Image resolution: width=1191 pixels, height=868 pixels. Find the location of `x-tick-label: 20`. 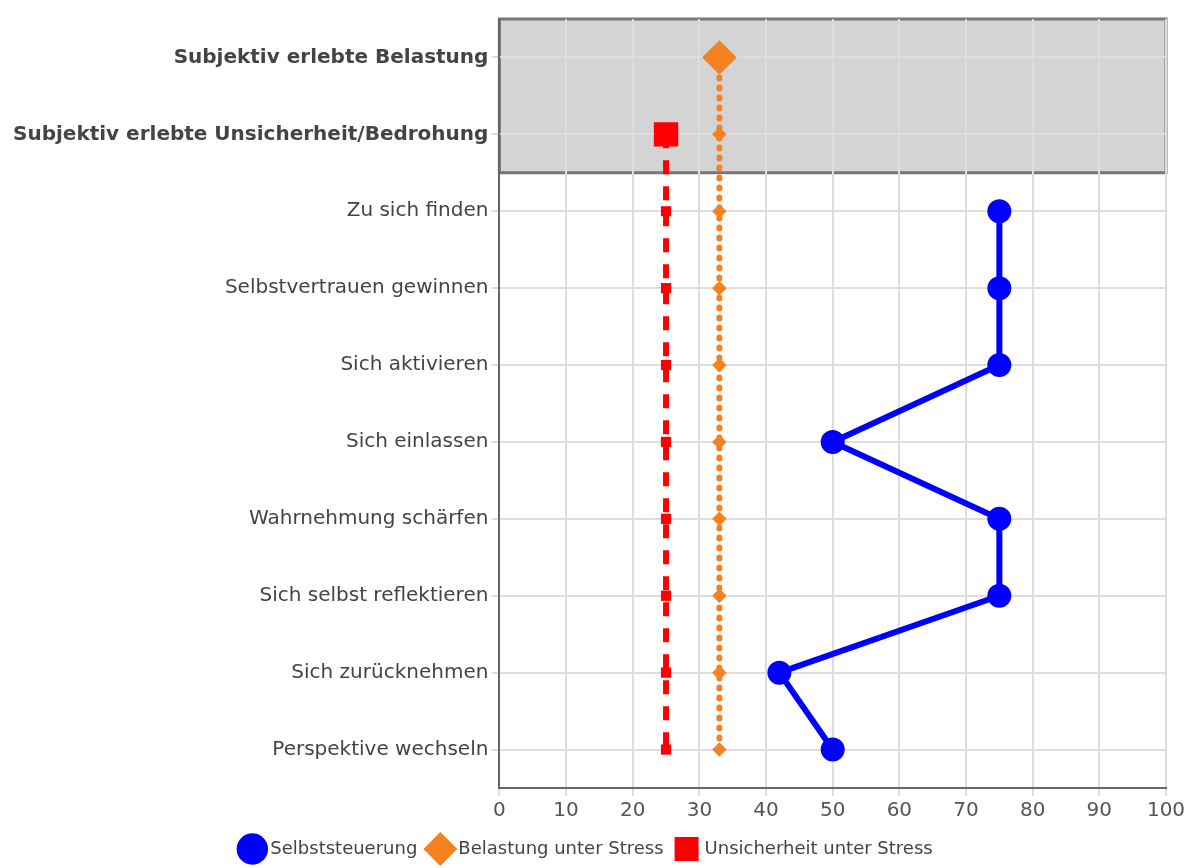

x-tick-label: 20 is located at coordinates (632, 809).